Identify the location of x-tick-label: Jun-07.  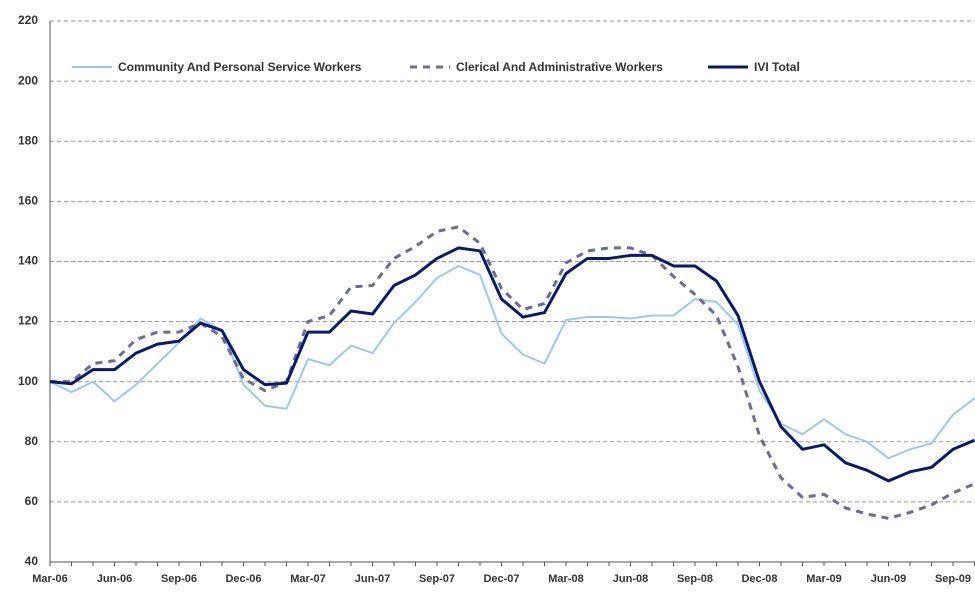
(372, 579).